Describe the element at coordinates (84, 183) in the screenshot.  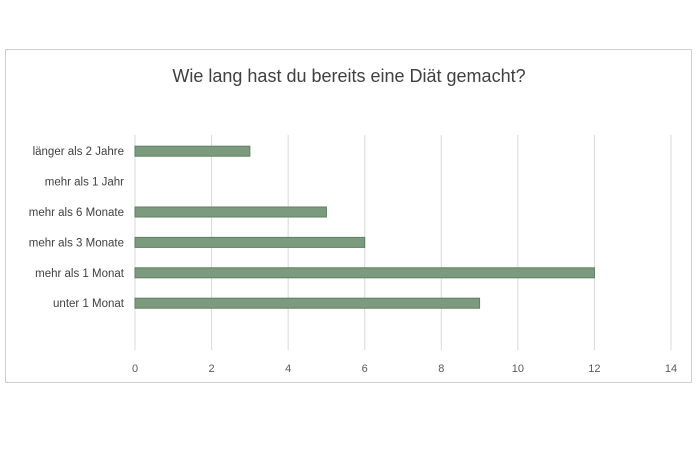
I see `category-label: mehr als 1 Jahr` at that location.